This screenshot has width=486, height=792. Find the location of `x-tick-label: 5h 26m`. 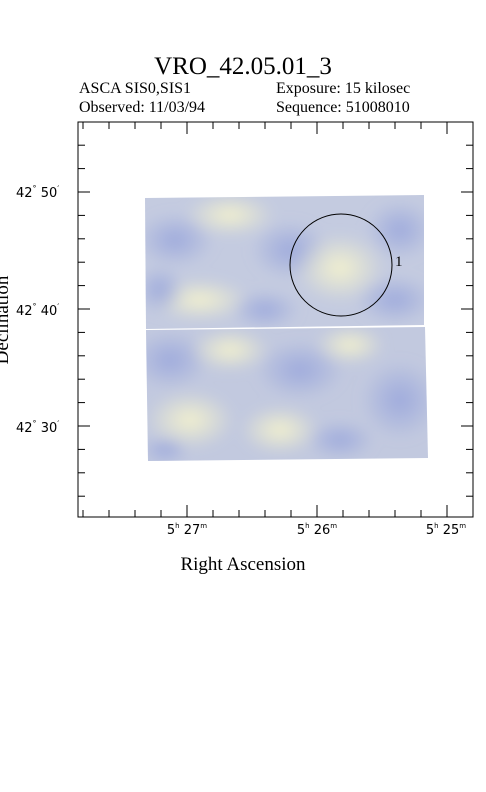

x-tick-label: 5h 26m is located at coordinates (317, 530).